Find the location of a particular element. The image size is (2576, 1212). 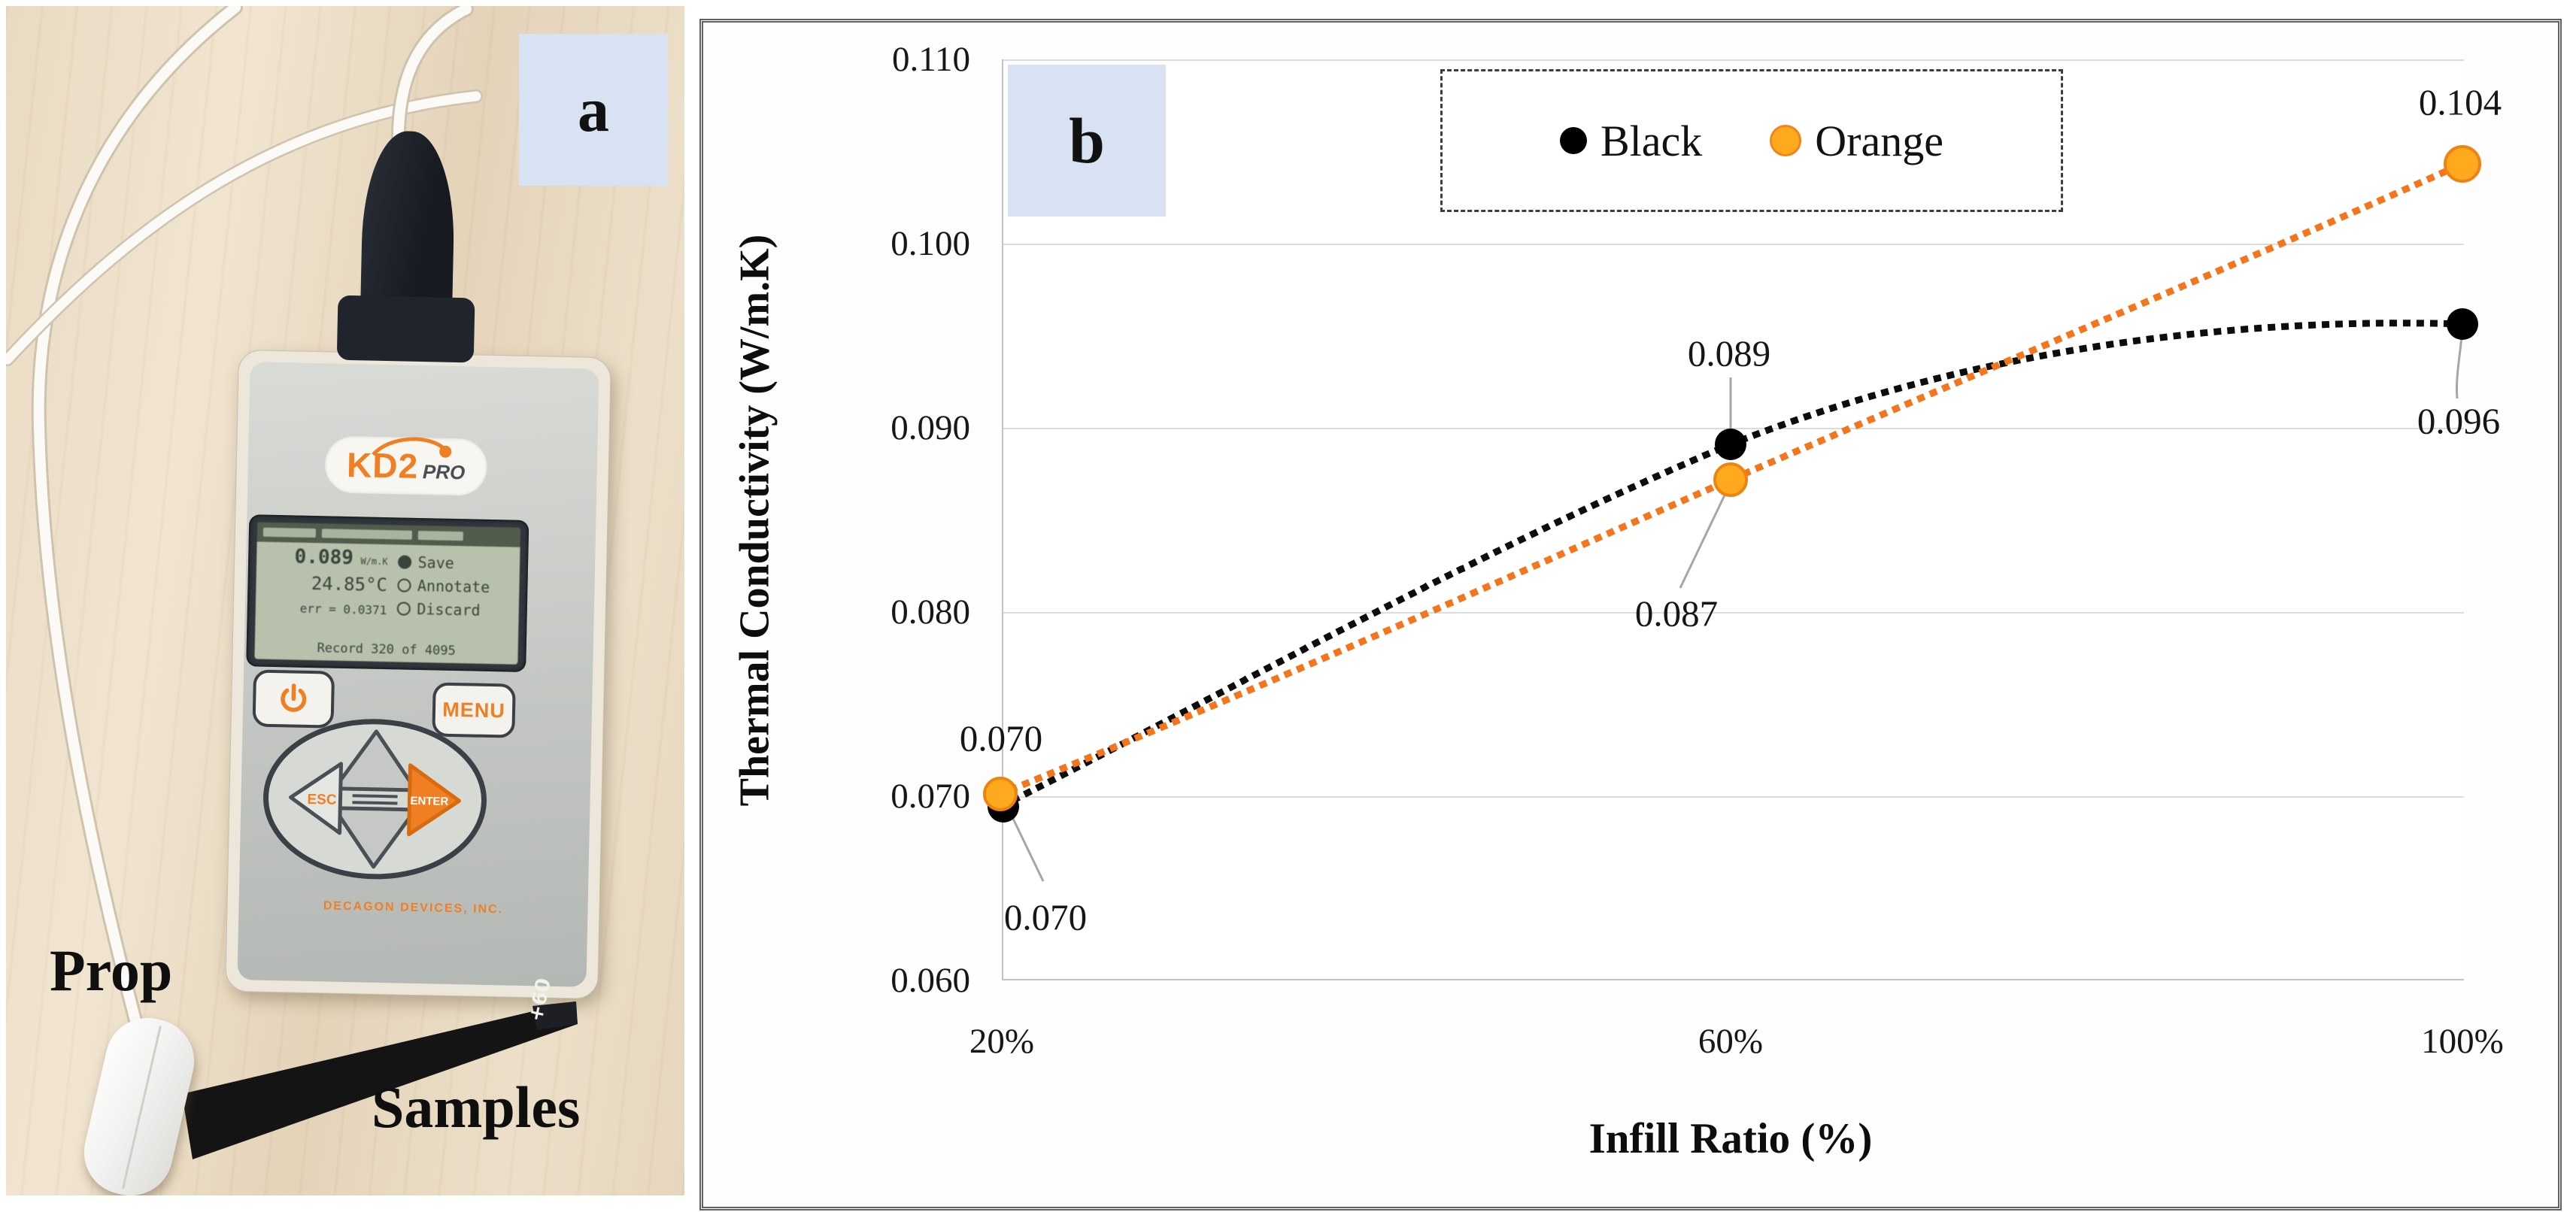

data-label-black-60: 0.089 is located at coordinates (1729, 353).